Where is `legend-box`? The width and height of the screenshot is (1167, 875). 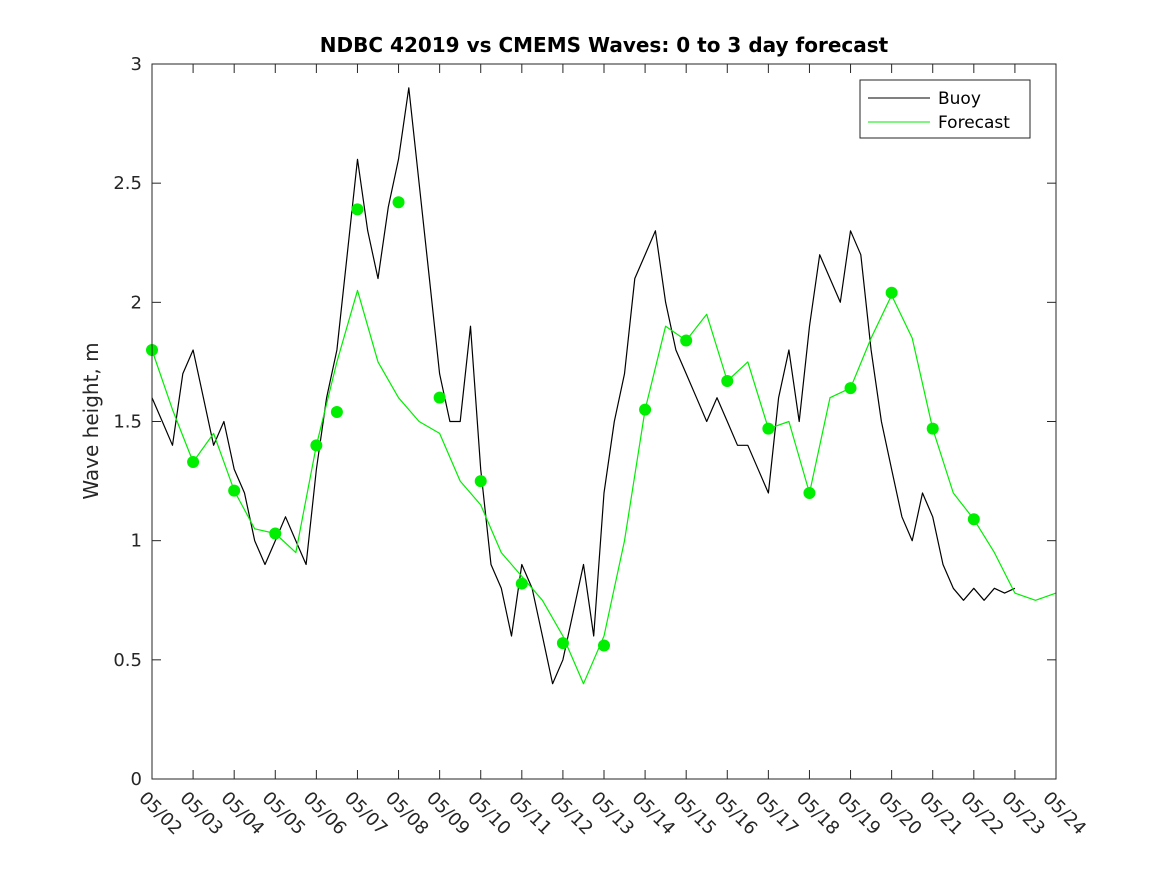 legend-box is located at coordinates (945, 109).